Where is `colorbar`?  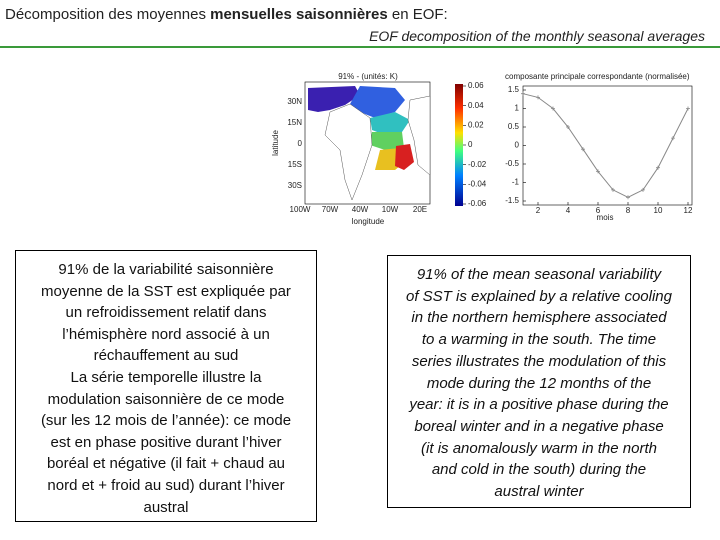 colorbar is located at coordinates (459, 145).